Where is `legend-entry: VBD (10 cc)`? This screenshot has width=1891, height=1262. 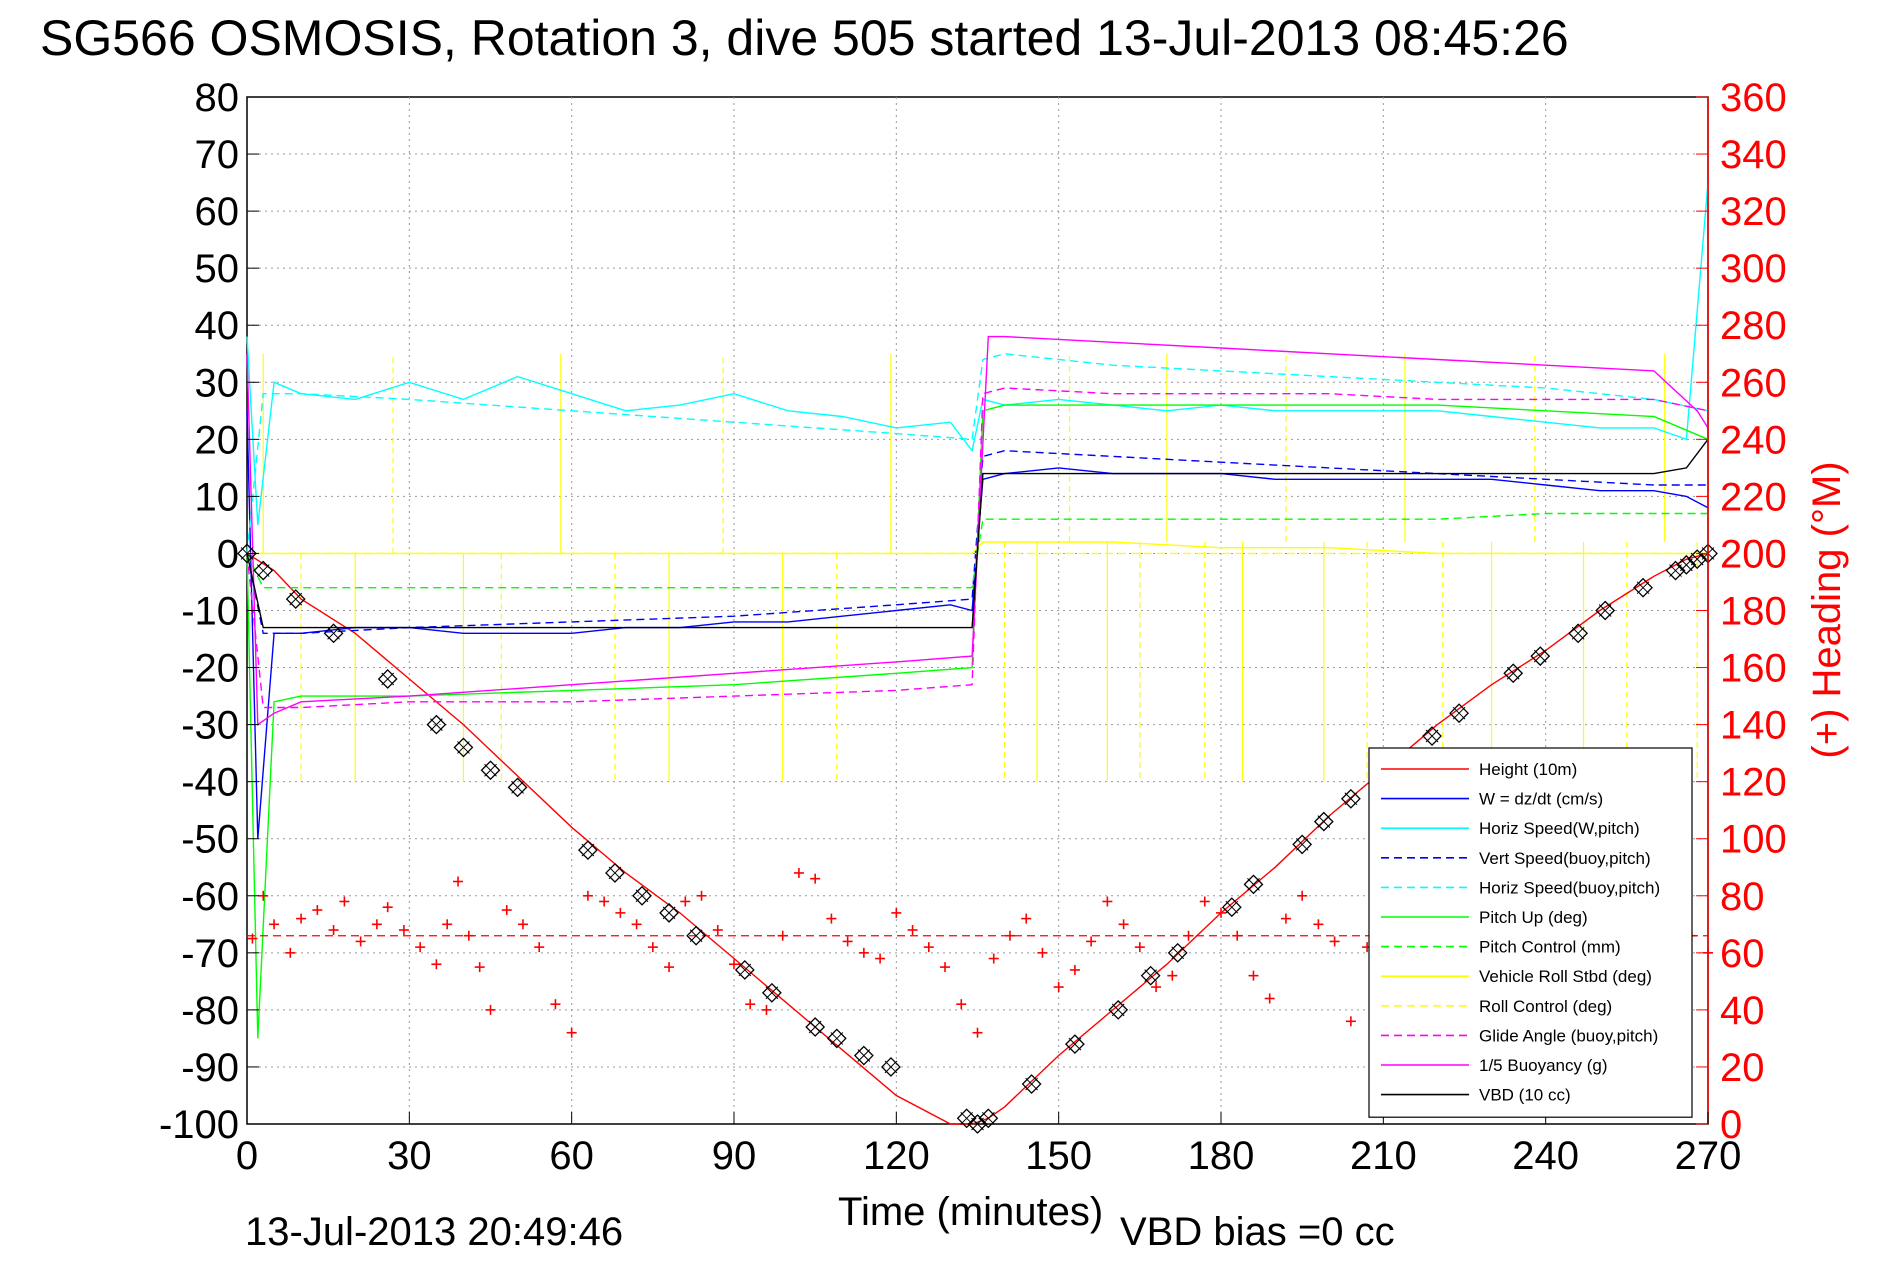
legend-entry: VBD (10 cc) is located at coordinates (1525, 1095).